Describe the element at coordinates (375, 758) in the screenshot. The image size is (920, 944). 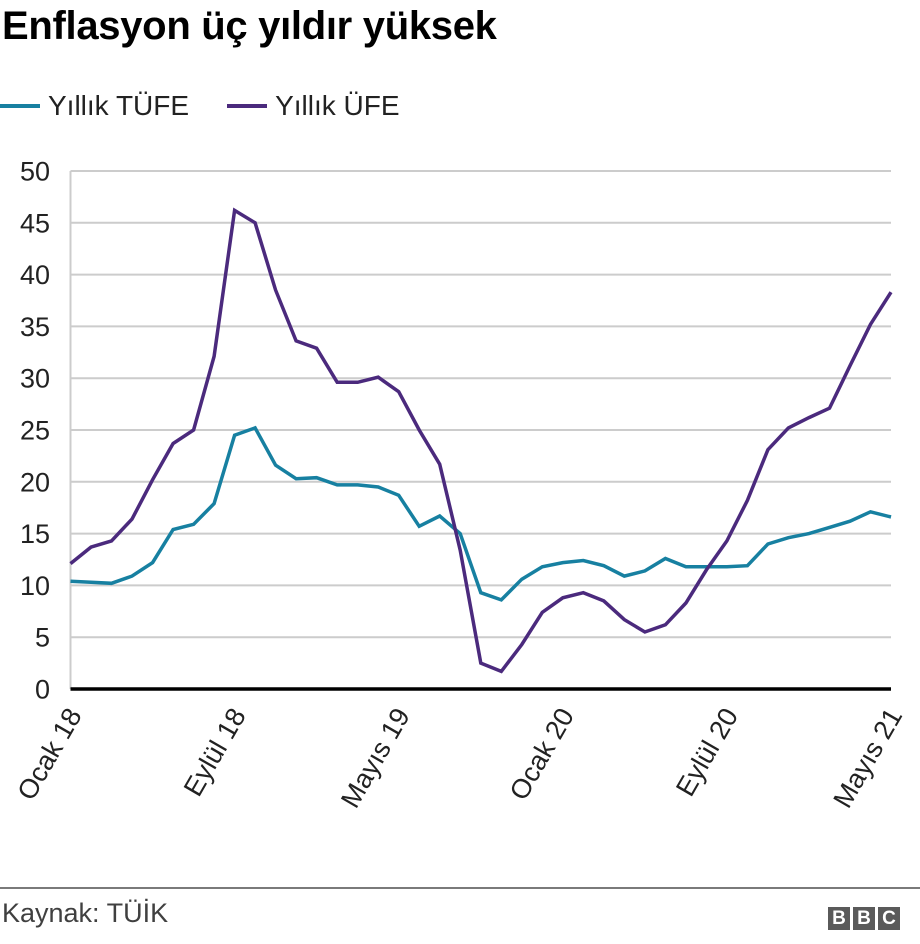
I see `x-tick-label: Mayıs 19` at that location.